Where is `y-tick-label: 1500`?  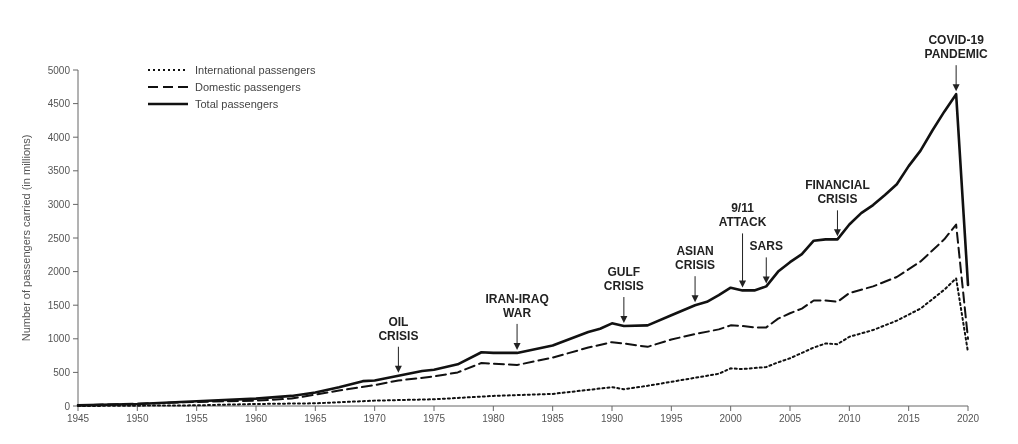 y-tick-label: 1500 is located at coordinates (59, 305).